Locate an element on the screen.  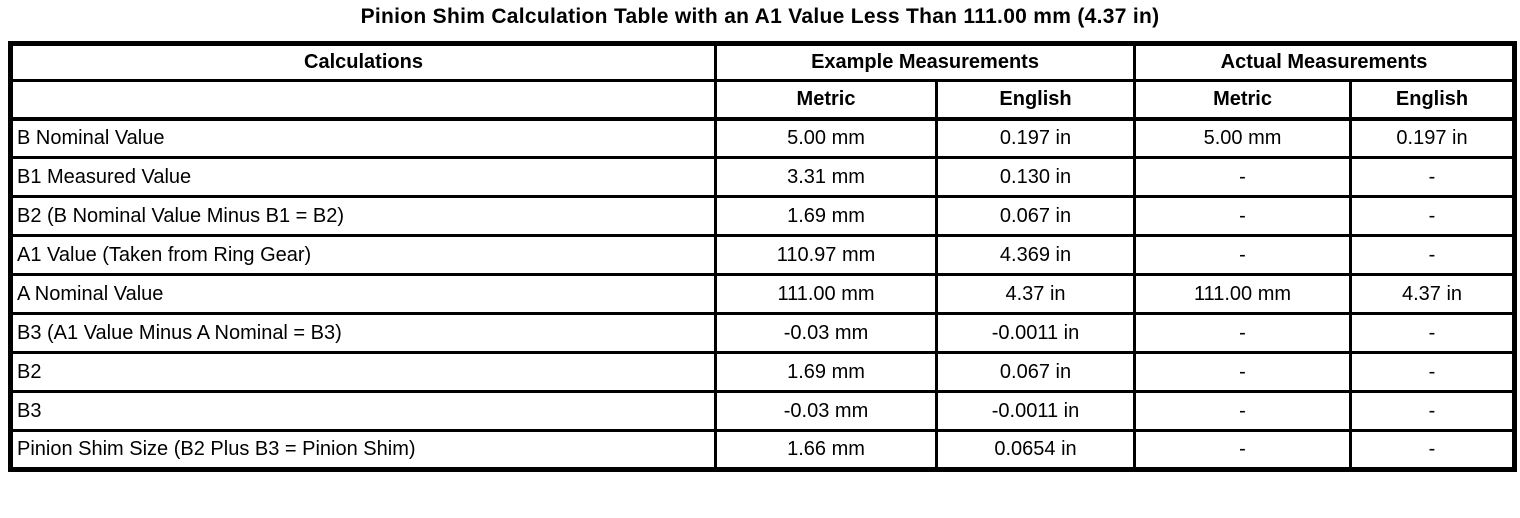
cell-actual-metric: 5.00 mm is located at coordinates (1243, 138).